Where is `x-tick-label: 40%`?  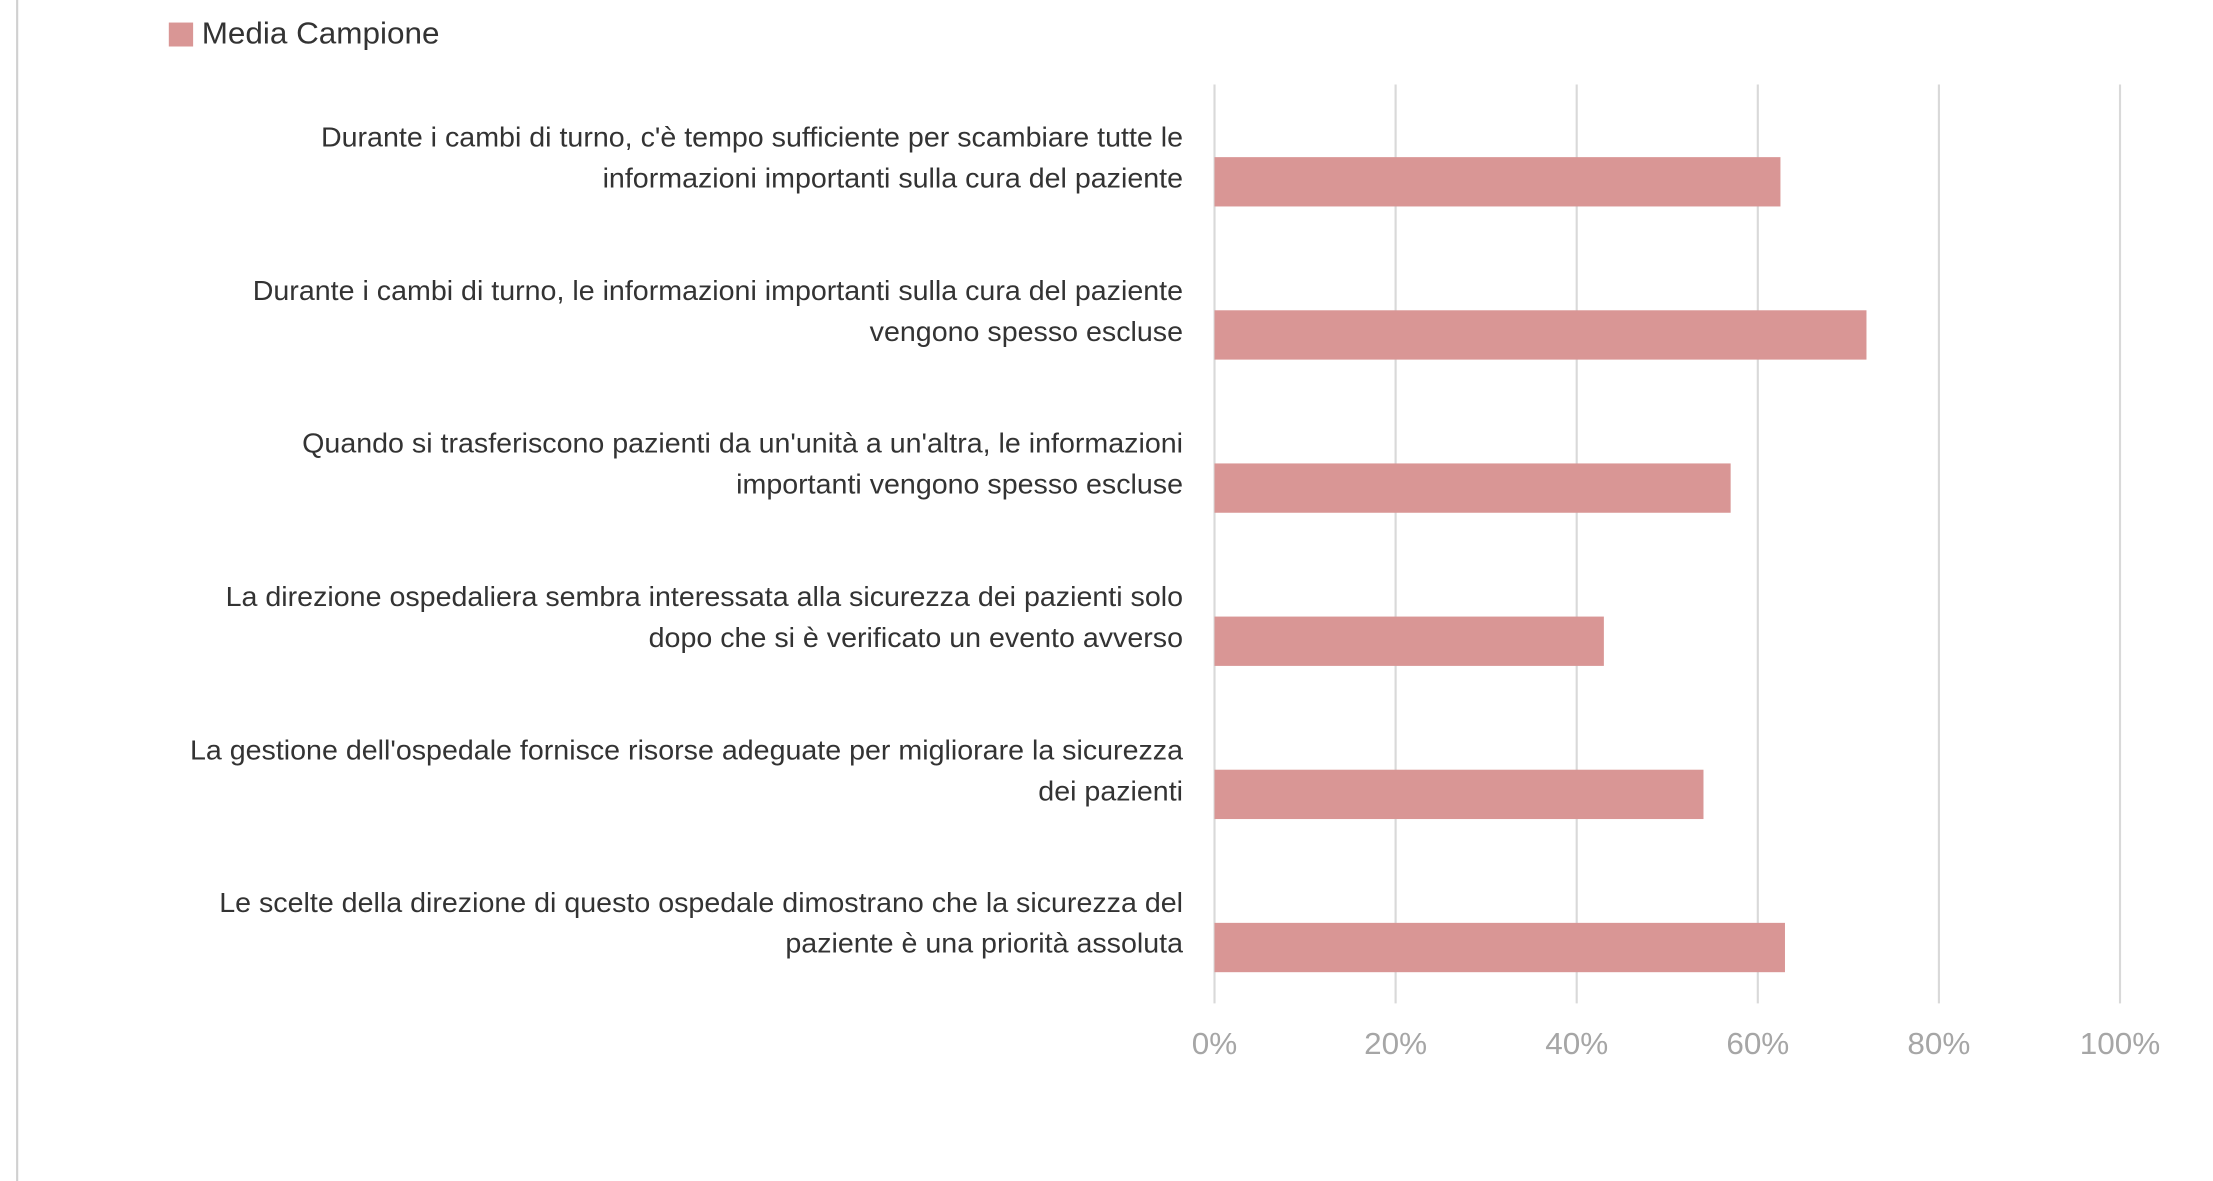
x-tick-label: 40% is located at coordinates (1576, 1043).